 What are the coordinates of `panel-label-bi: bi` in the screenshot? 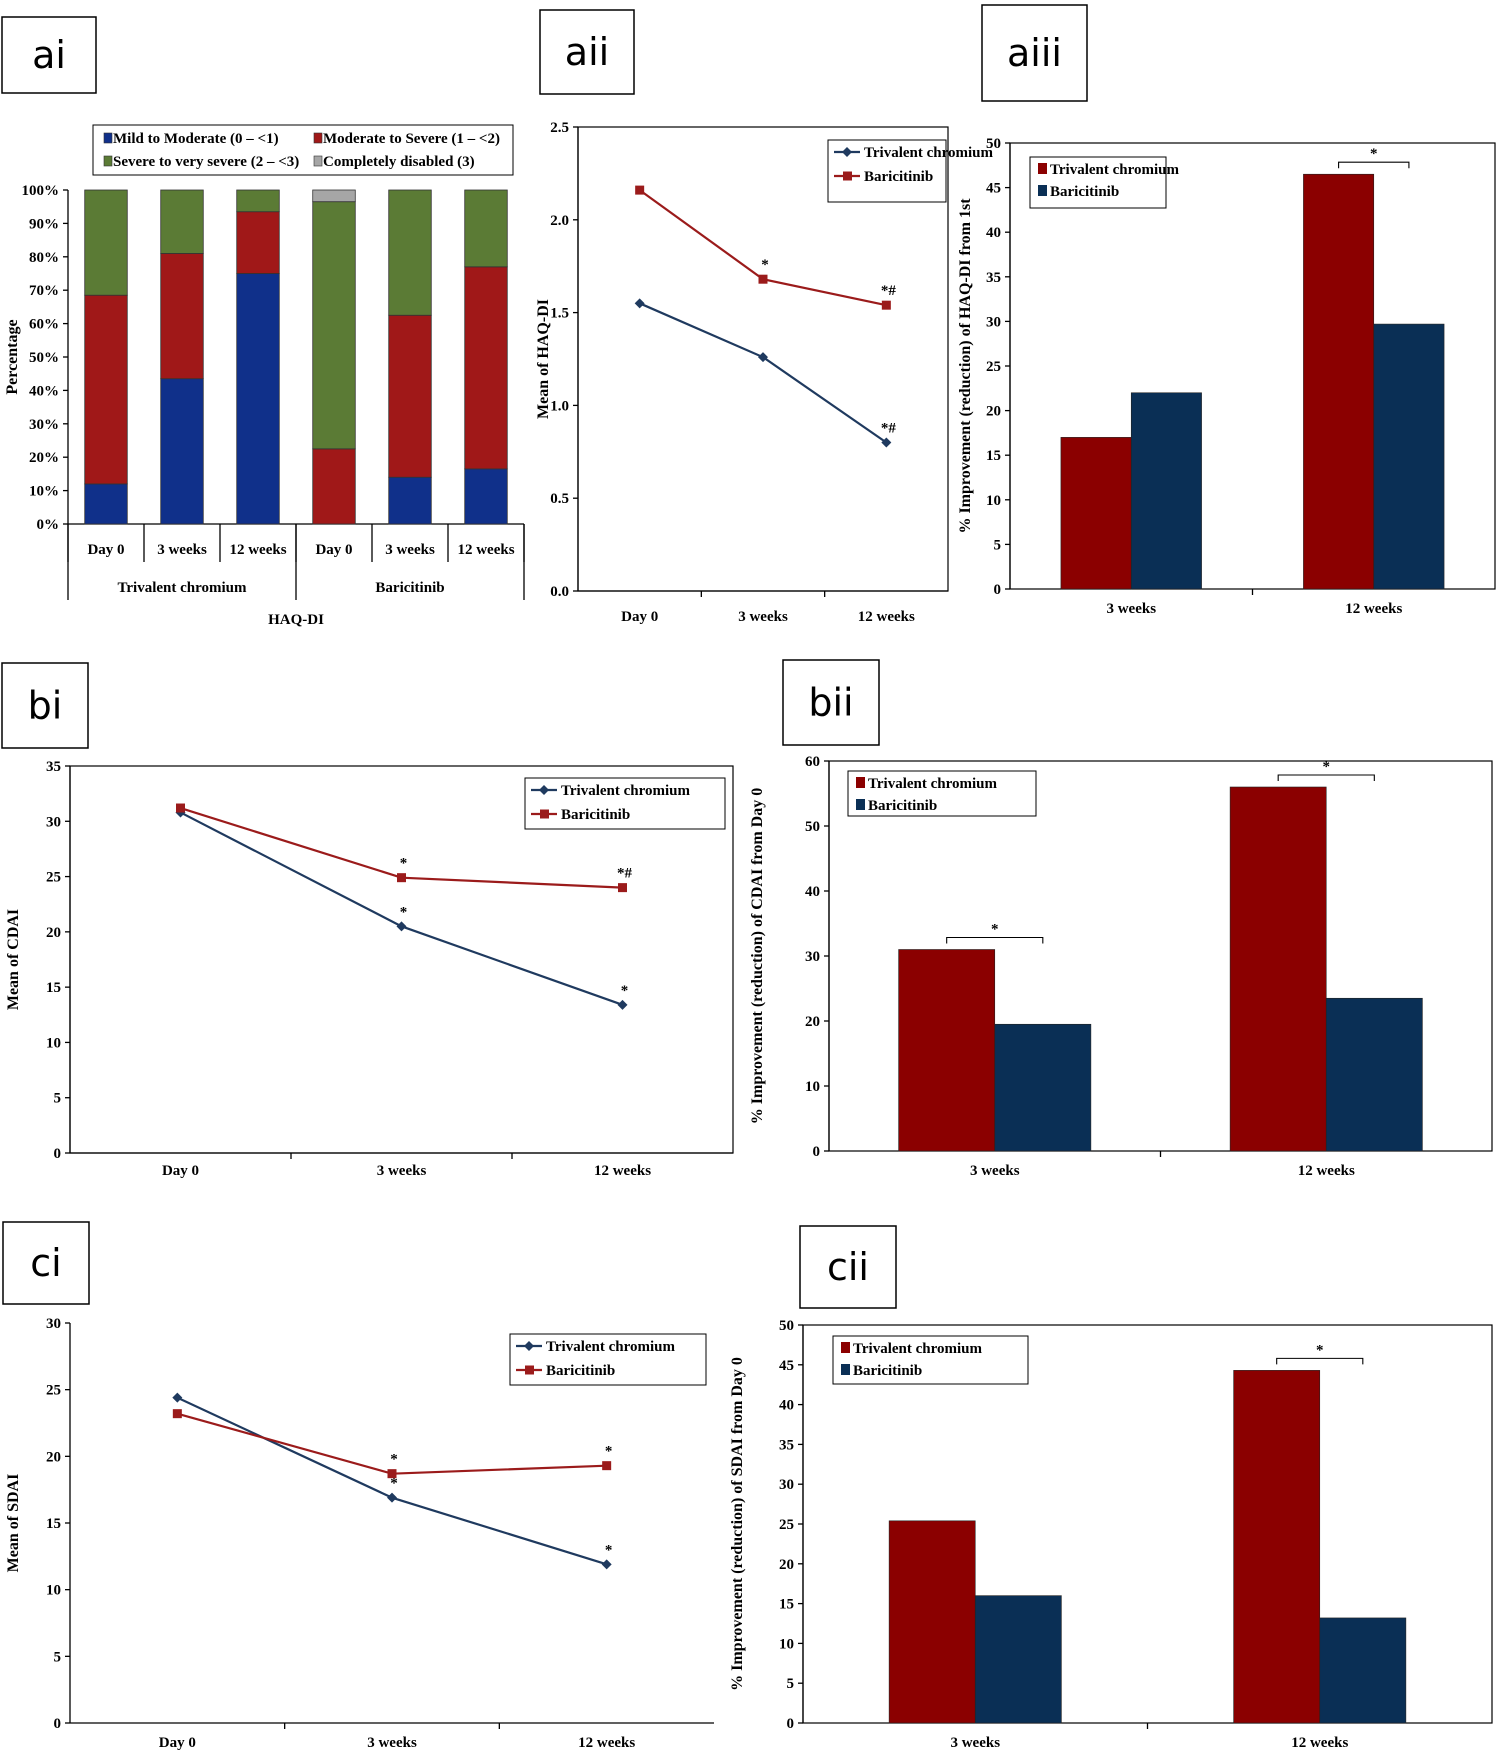 It's located at (45, 705).